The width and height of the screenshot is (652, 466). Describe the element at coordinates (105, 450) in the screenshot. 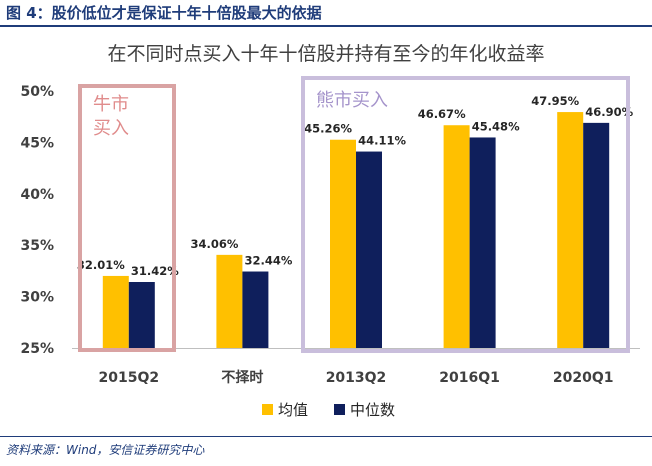

I see `source-note: 资料来源：Wind，安信证券研究中心` at that location.